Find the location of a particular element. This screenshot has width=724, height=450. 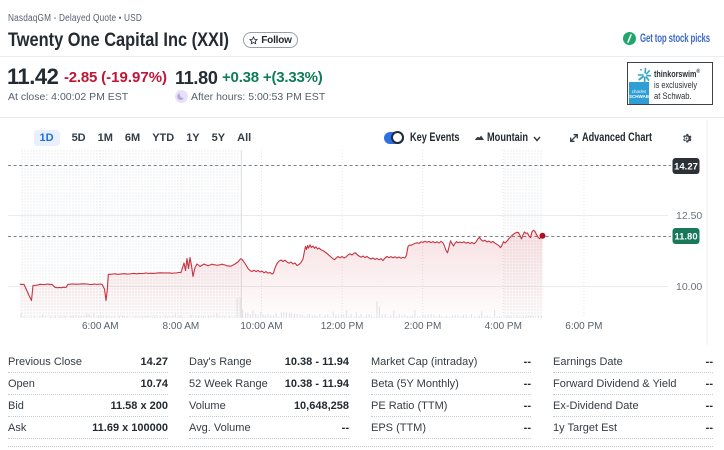

svg-text: 12:00 PM is located at coordinates (342, 326).